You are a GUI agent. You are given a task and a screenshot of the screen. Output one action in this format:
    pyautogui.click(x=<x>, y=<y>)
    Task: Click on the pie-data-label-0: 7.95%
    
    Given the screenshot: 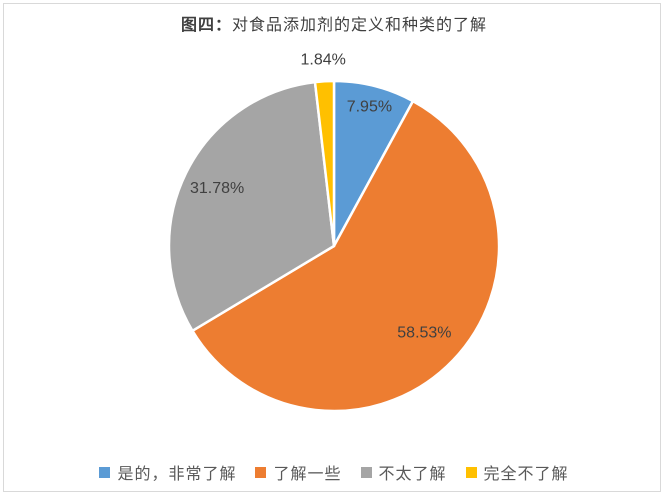 What is the action you would take?
    pyautogui.click(x=369, y=106)
    